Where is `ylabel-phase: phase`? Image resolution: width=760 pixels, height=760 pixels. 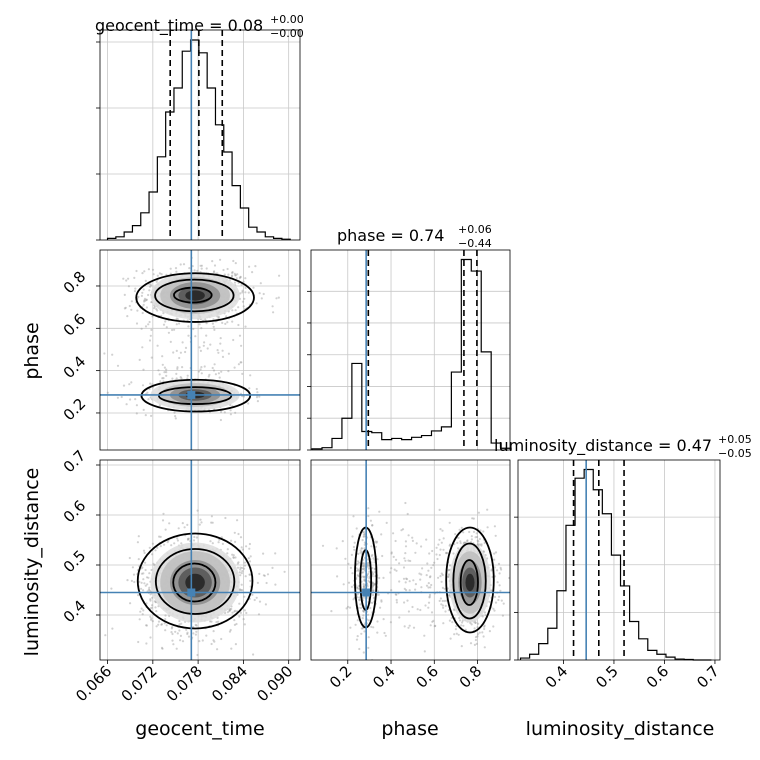 ylabel-phase: phase is located at coordinates (32, 350).